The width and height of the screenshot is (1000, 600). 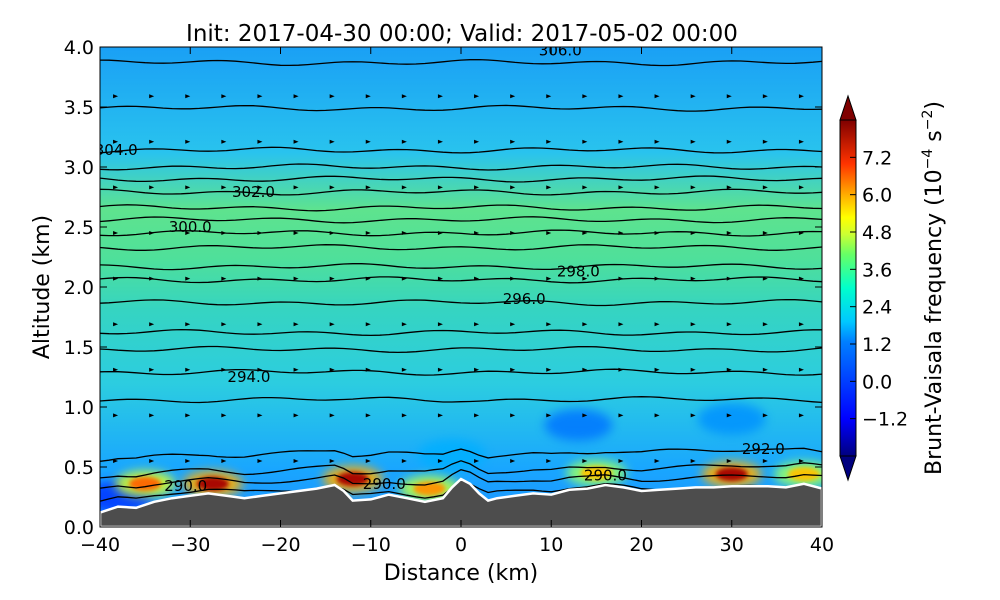 What do you see at coordinates (731, 419) in the screenshot?
I see `stability-minimum` at bounding box center [731, 419].